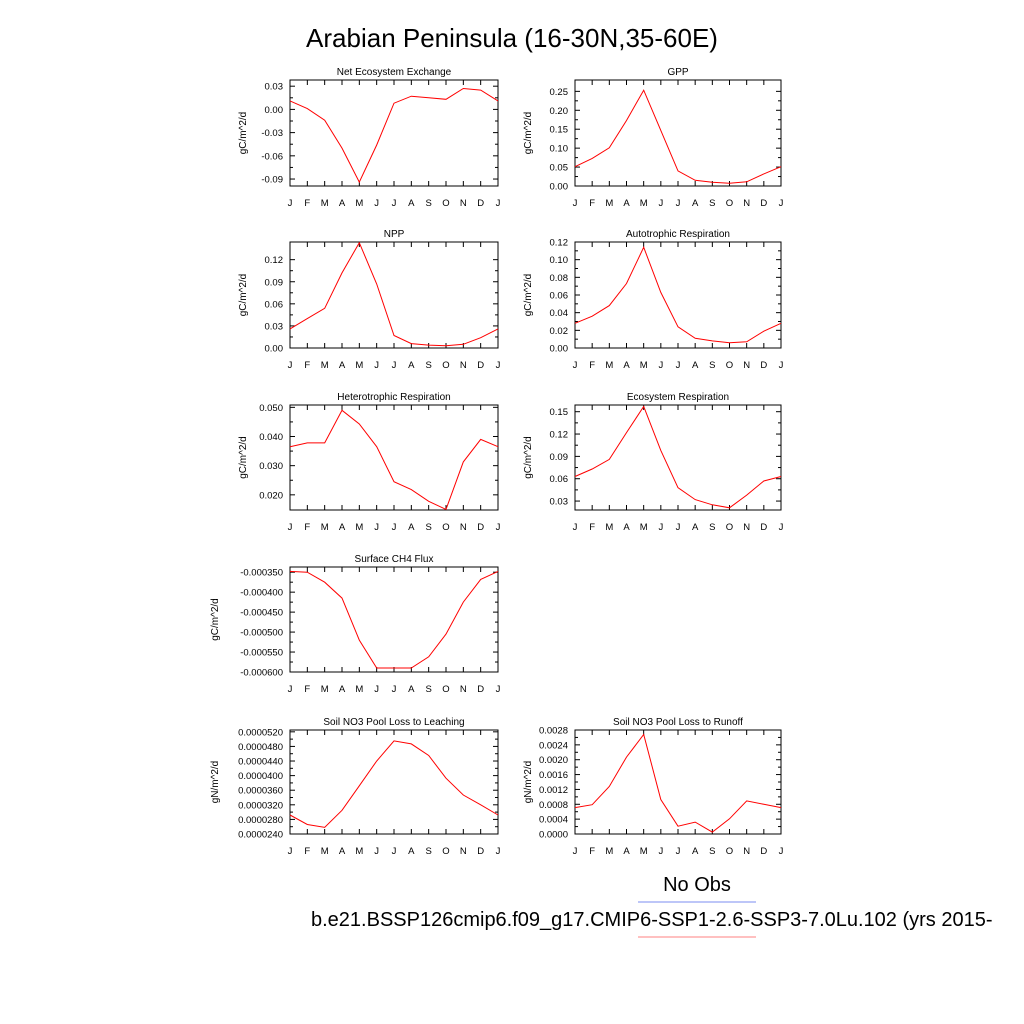 This screenshot has width=1024, height=1024. Describe the element at coordinates (272, 156) in the screenshot. I see `y-tick-label: -0.06` at that location.